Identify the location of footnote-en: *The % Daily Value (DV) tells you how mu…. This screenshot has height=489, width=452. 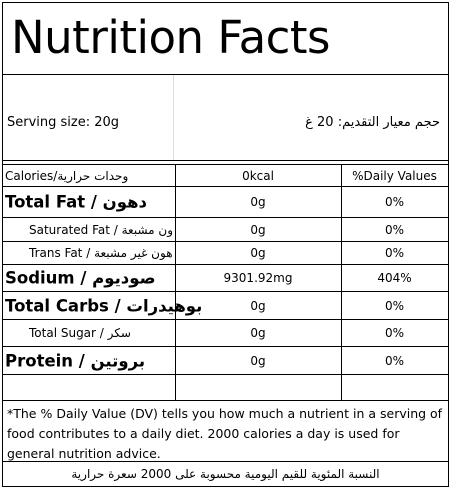
(225, 433).